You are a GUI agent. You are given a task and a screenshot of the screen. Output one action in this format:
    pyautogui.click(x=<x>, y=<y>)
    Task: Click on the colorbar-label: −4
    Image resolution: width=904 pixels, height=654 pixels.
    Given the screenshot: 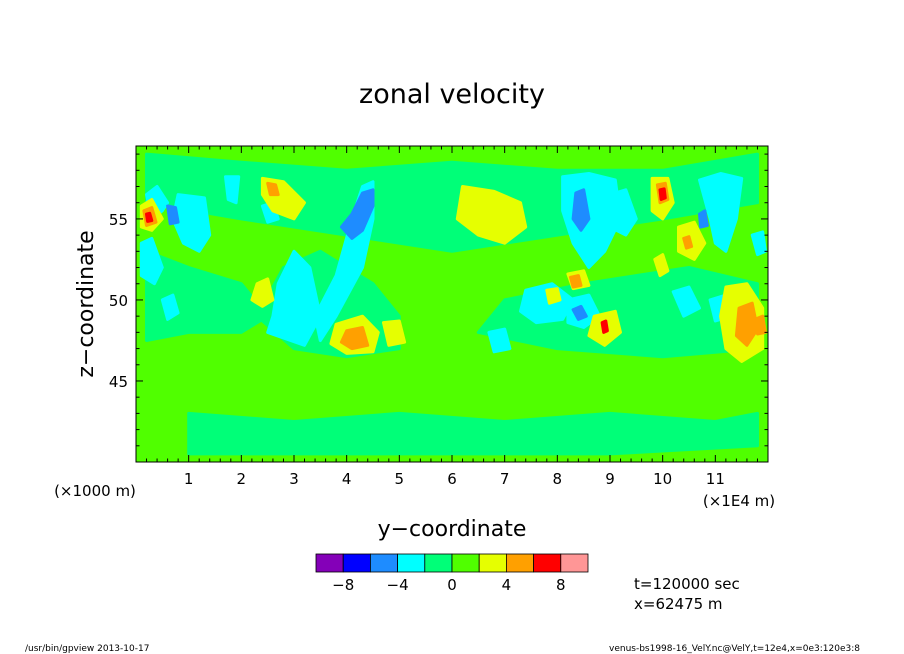 What is the action you would take?
    pyautogui.click(x=398, y=585)
    